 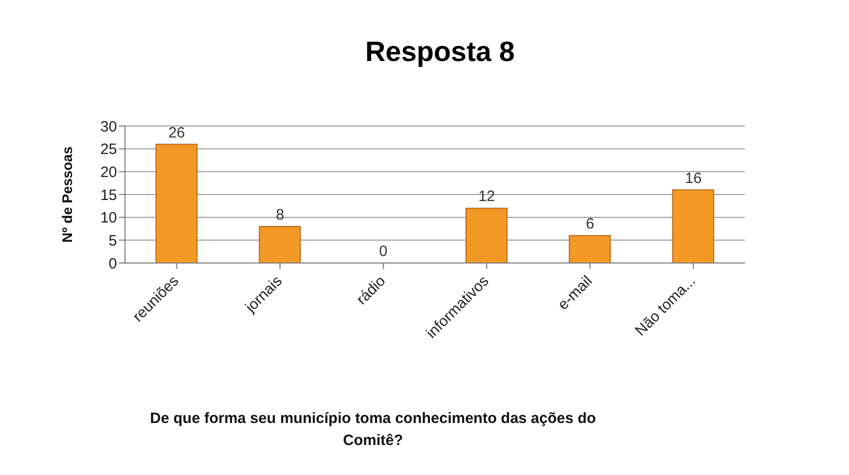 I want to click on data-label: 6, so click(x=590, y=224).